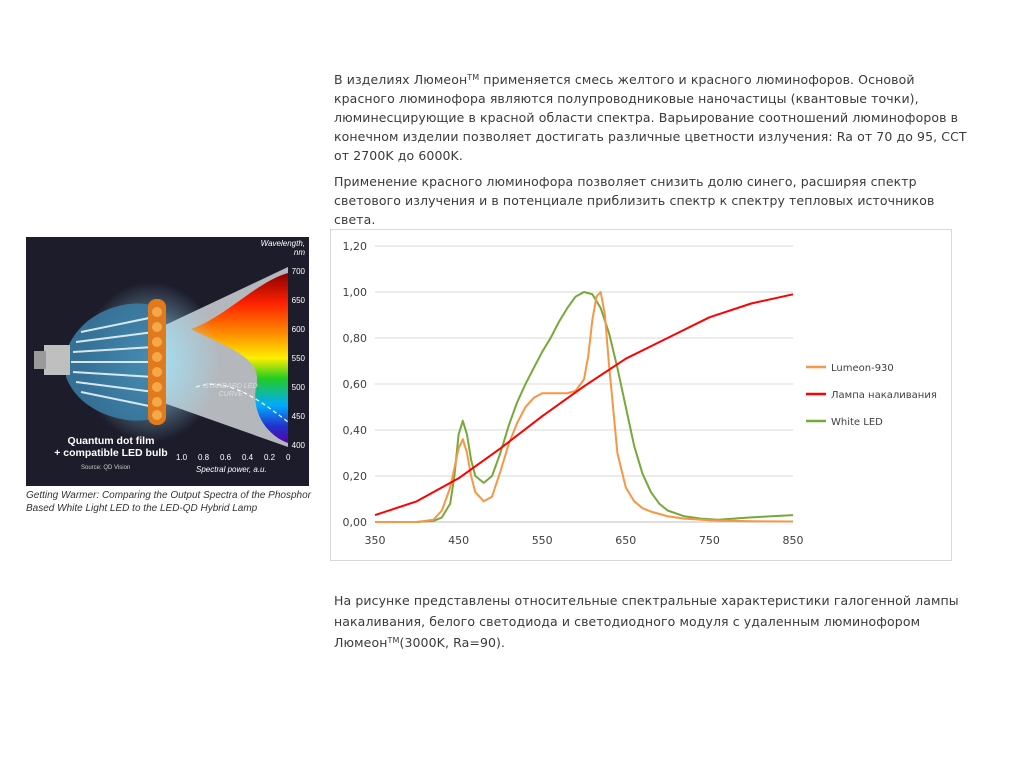  What do you see at coordinates (182, 457) in the screenshot?
I see `power-tick-label: 1.0` at bounding box center [182, 457].